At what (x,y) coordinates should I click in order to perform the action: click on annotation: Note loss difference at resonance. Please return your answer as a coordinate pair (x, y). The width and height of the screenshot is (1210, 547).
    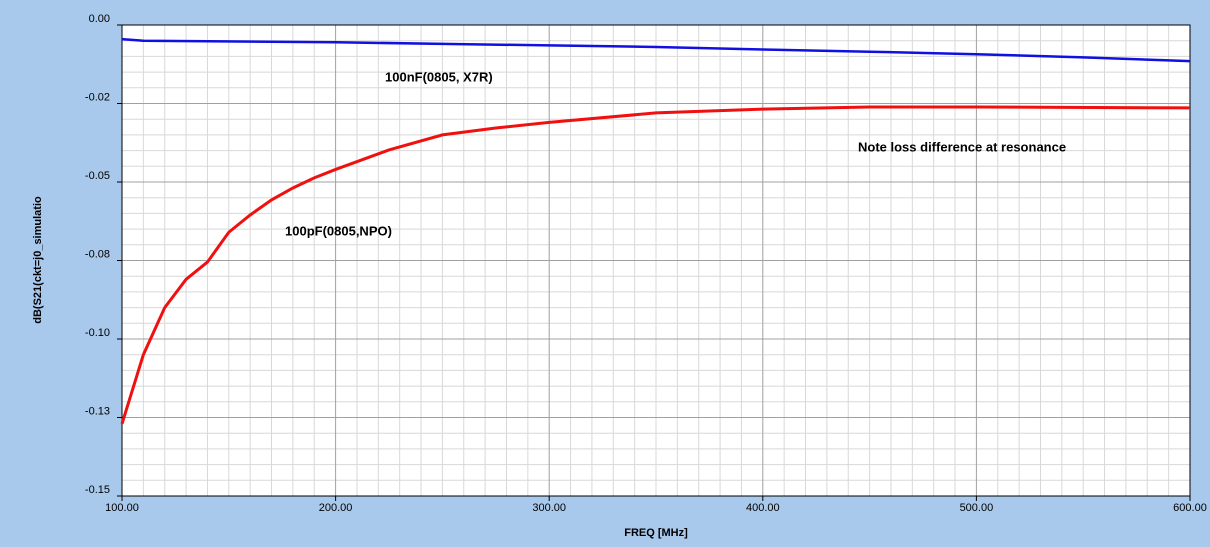
    Looking at the image, I should click on (962, 146).